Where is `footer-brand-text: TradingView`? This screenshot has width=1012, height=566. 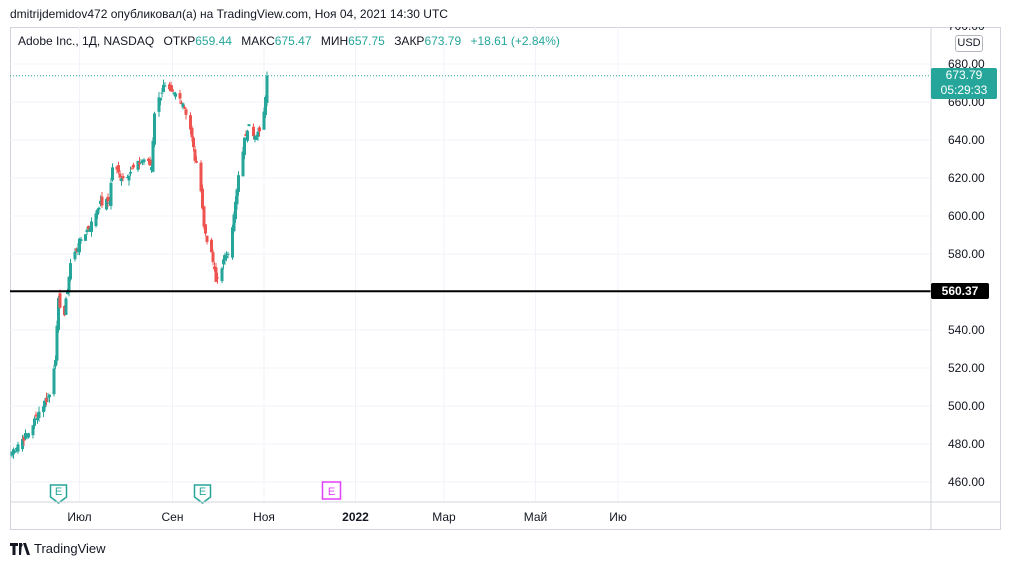 footer-brand-text: TradingView is located at coordinates (70, 548).